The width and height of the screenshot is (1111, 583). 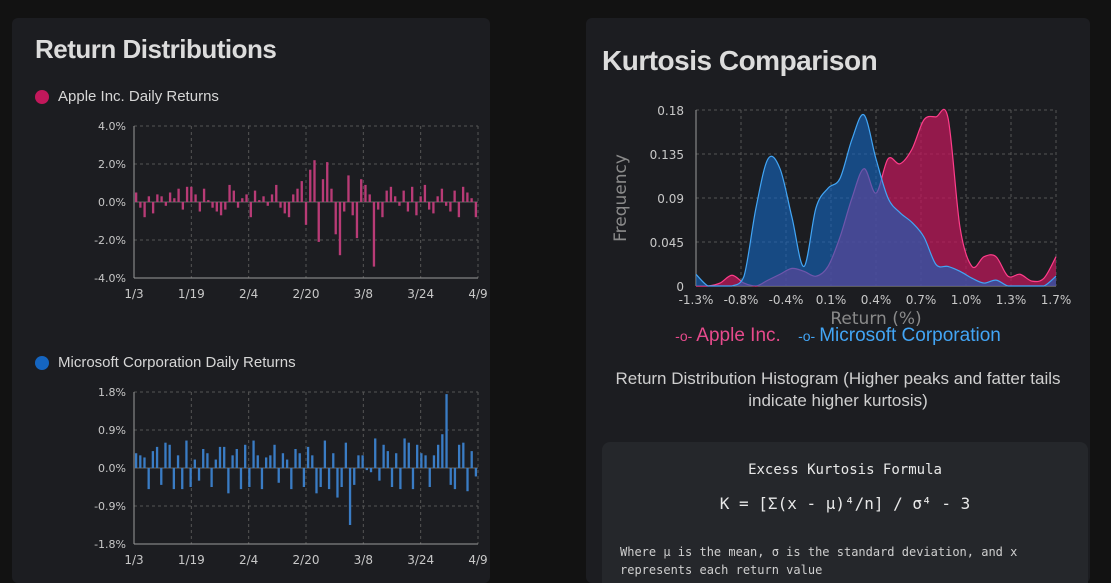 What do you see at coordinates (696, 300) in the screenshot?
I see `x-tick-label: -1.3%` at bounding box center [696, 300].